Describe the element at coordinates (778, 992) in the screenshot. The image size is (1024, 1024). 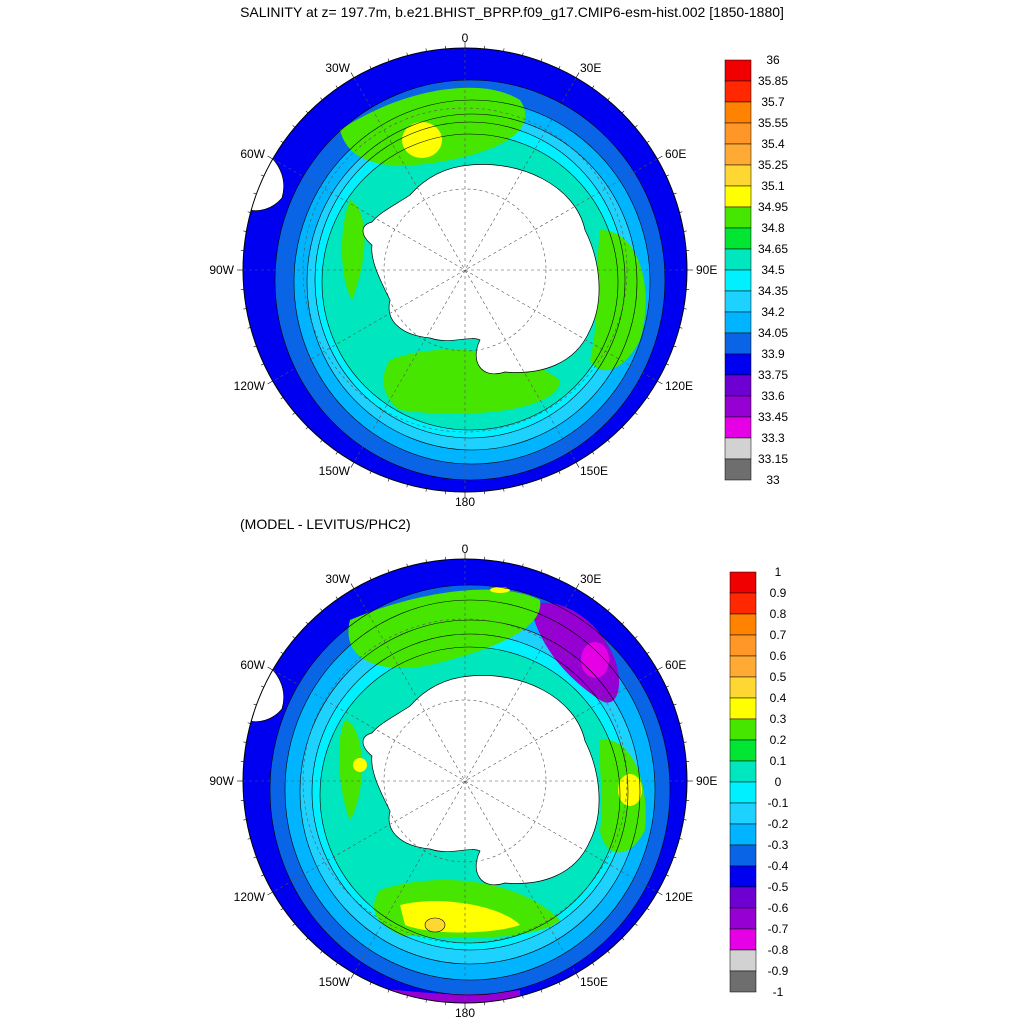
I see `difference-colorbar-label: -1` at that location.